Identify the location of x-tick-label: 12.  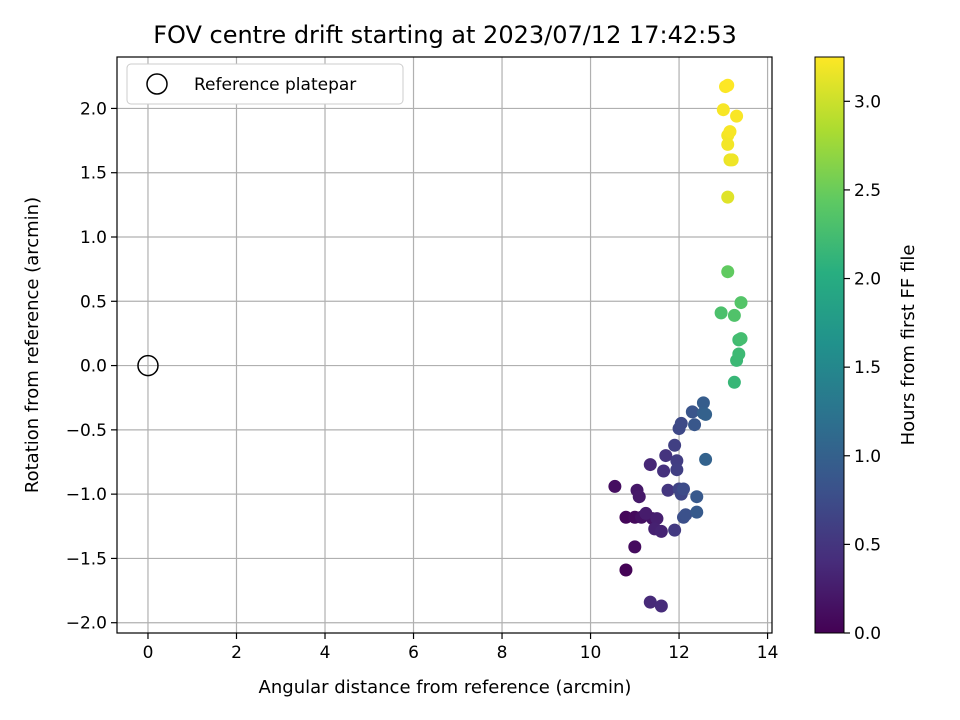
(679, 653).